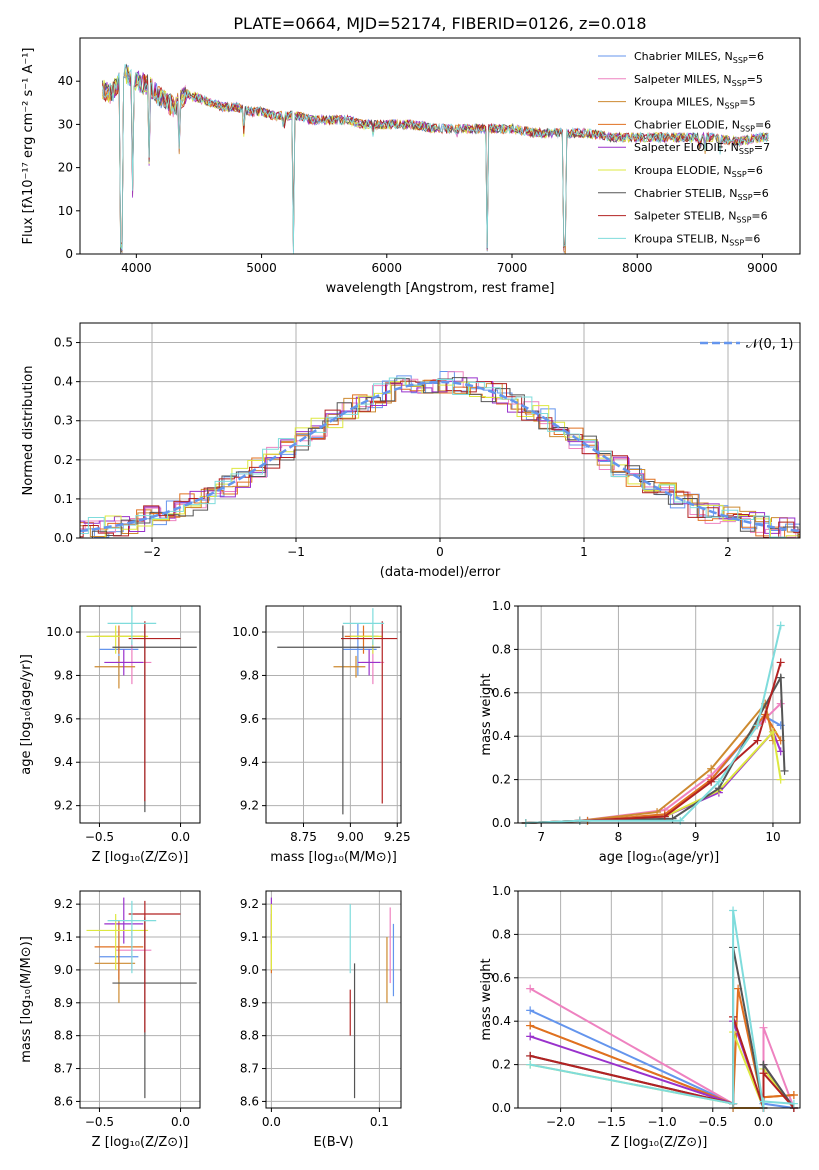 Image resolution: width=819 pixels, height=1170 pixels. Describe the element at coordinates (698, 171) in the screenshot. I see `legend-entry: Kroupa ELODIE, NSSP=6` at that location.